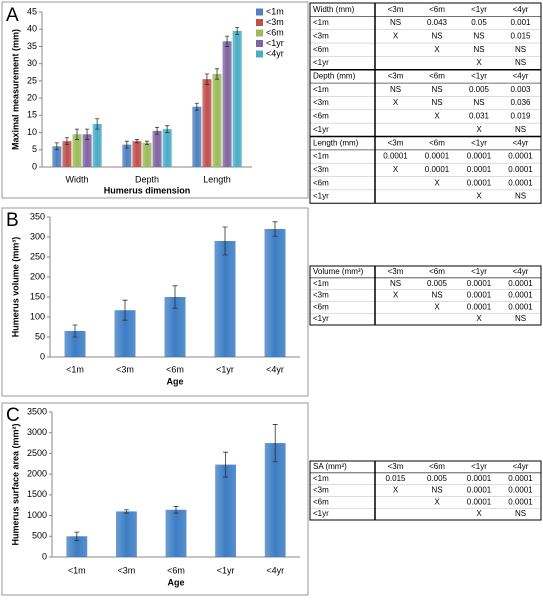 This screenshot has height=600, width=543. Describe the element at coordinates (275, 43) in the screenshot. I see `legend-label: <1yr` at that location.